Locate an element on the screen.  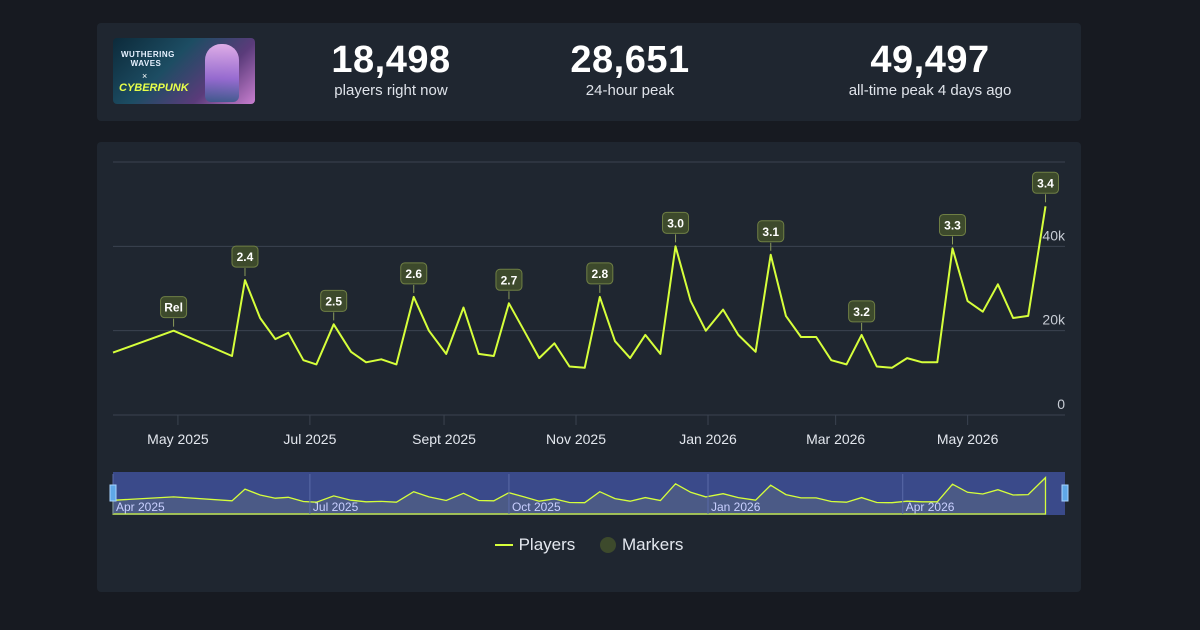
y-tick-label: 0 is located at coordinates (1061, 404).